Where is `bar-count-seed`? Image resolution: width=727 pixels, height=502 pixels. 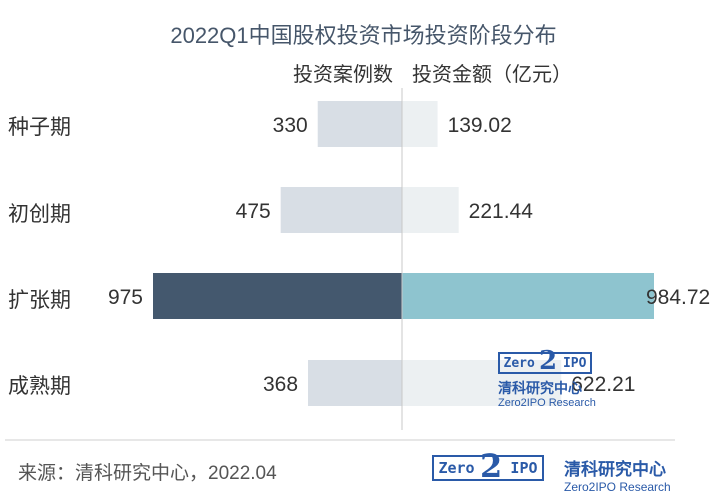 bar-count-seed is located at coordinates (359, 124).